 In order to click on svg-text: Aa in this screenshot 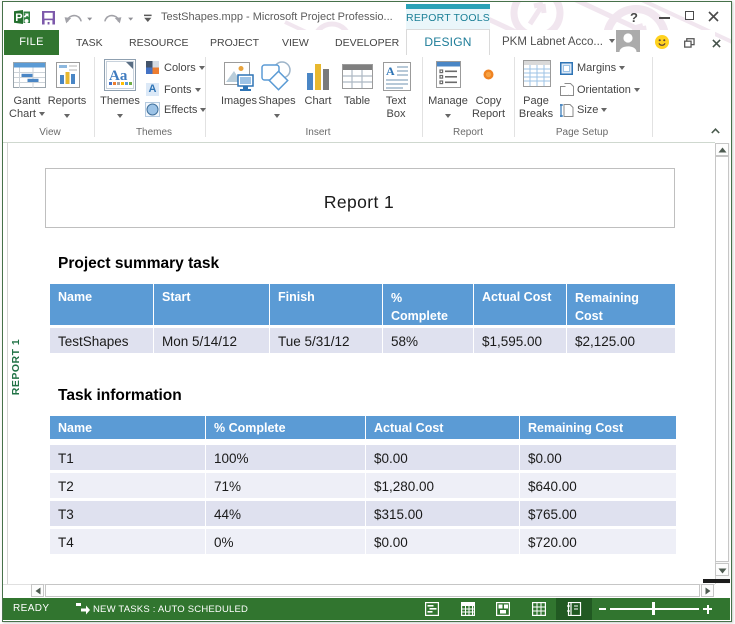, I will do `click(118, 76)`.